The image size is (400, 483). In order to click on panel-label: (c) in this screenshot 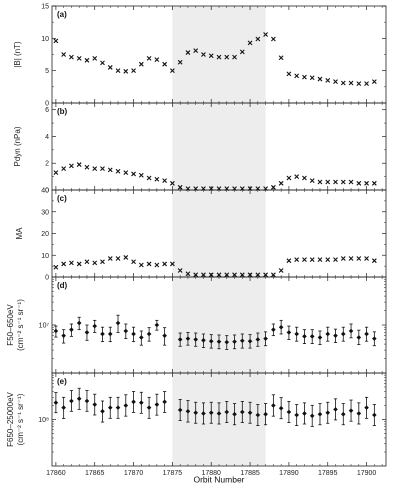, I will do `click(62, 198)`.